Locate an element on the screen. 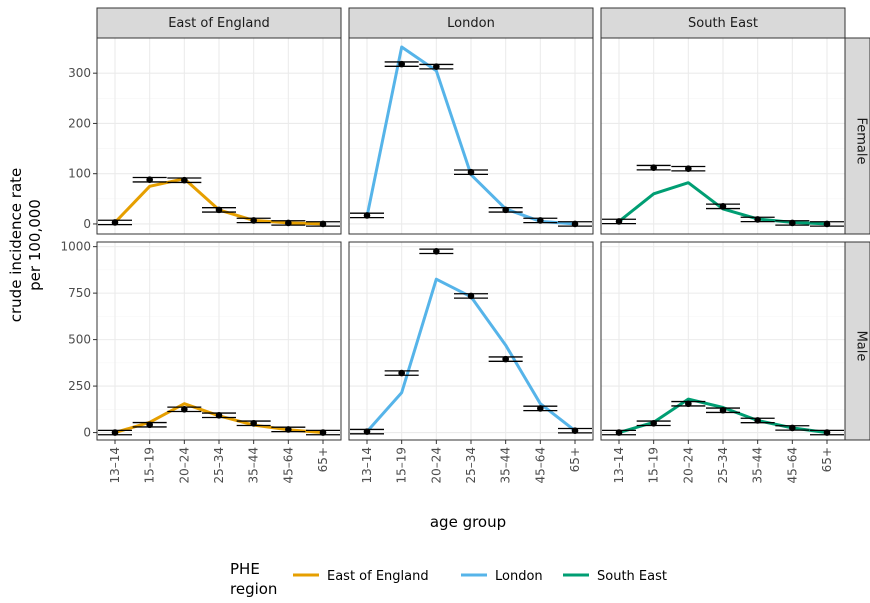  strip-east-of-england: East of England is located at coordinates (219, 23).